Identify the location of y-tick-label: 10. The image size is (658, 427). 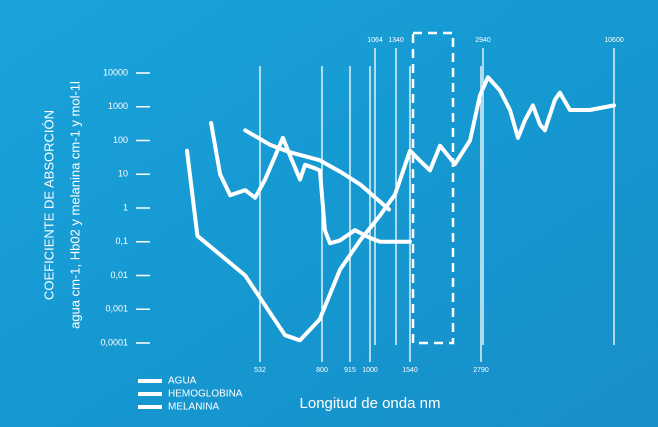
(123, 174).